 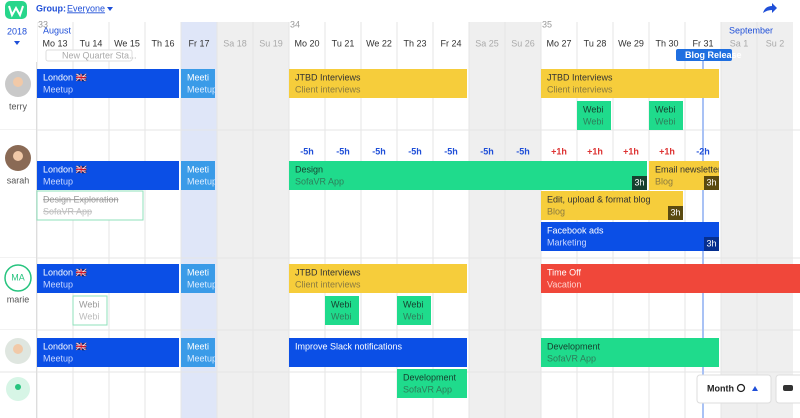 I want to click on event-label: Edit, upload & format blog, so click(x=599, y=199).